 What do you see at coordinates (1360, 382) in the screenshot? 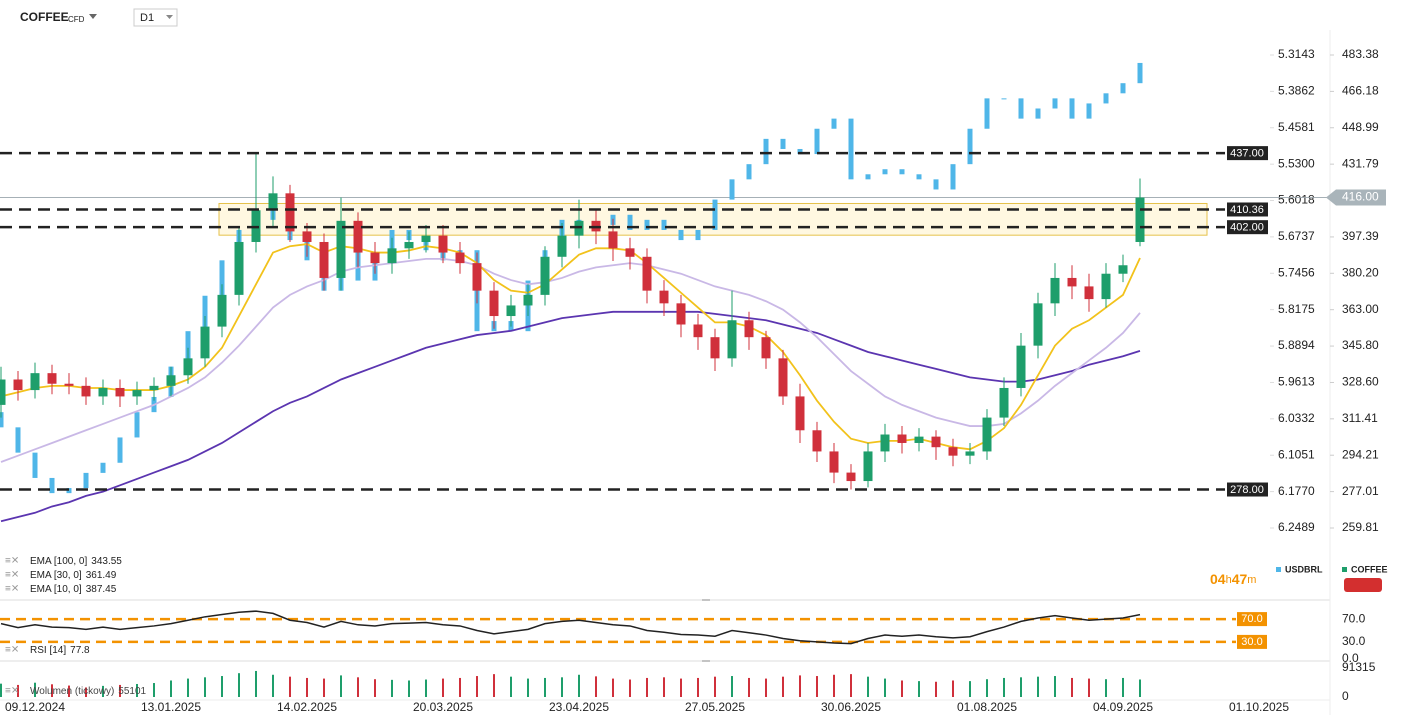
I see `y-tick-label: 328.60` at bounding box center [1360, 382].